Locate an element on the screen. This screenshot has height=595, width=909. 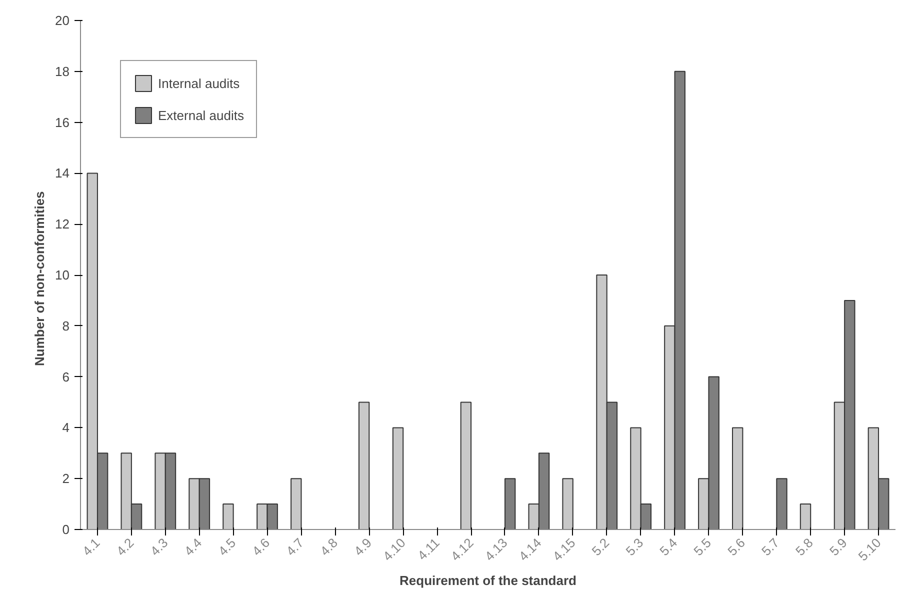
y-tick-label: 8 is located at coordinates (66, 326).